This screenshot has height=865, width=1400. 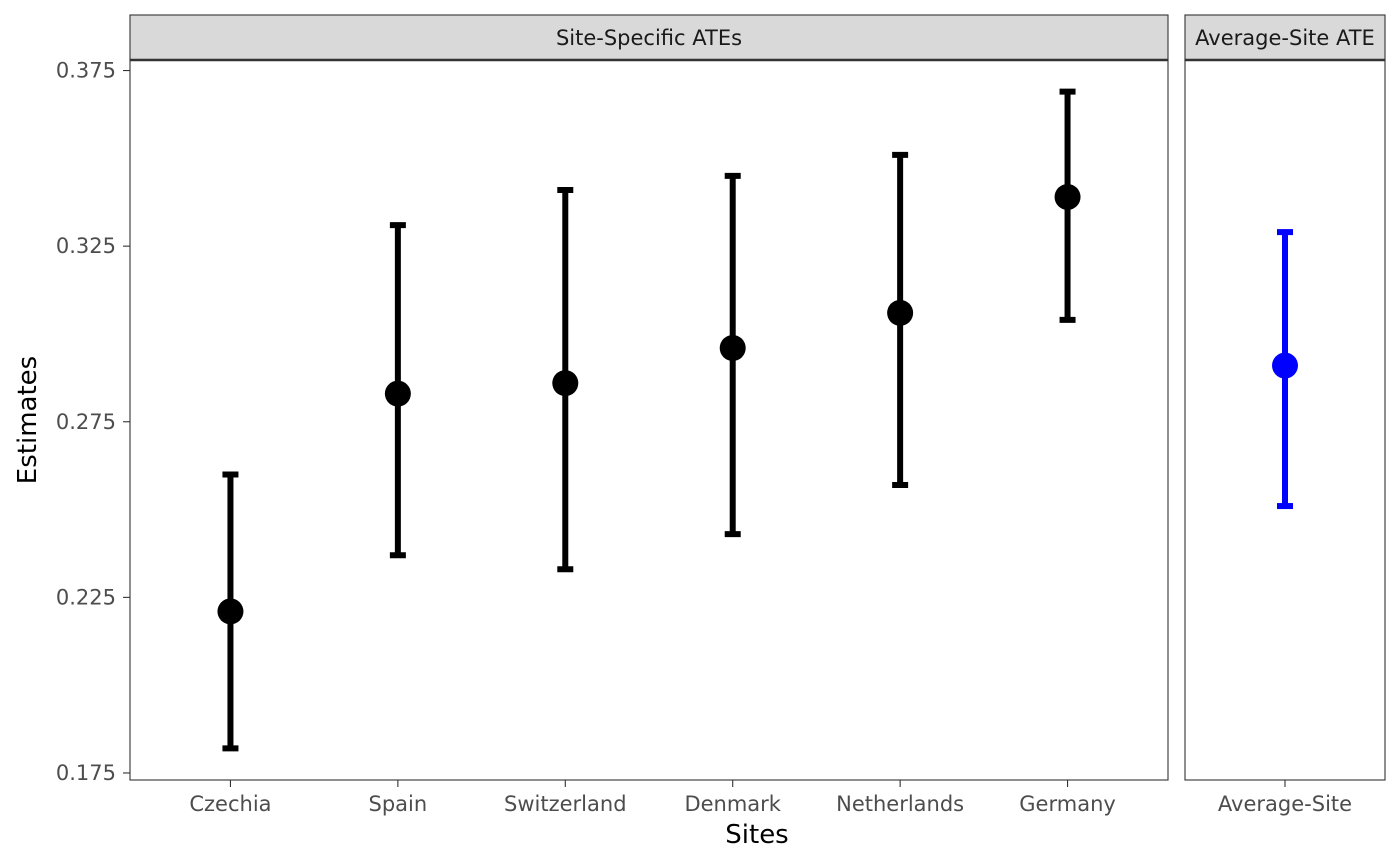 What do you see at coordinates (1285, 804) in the screenshot?
I see `x-tick-label: Average-Site` at bounding box center [1285, 804].